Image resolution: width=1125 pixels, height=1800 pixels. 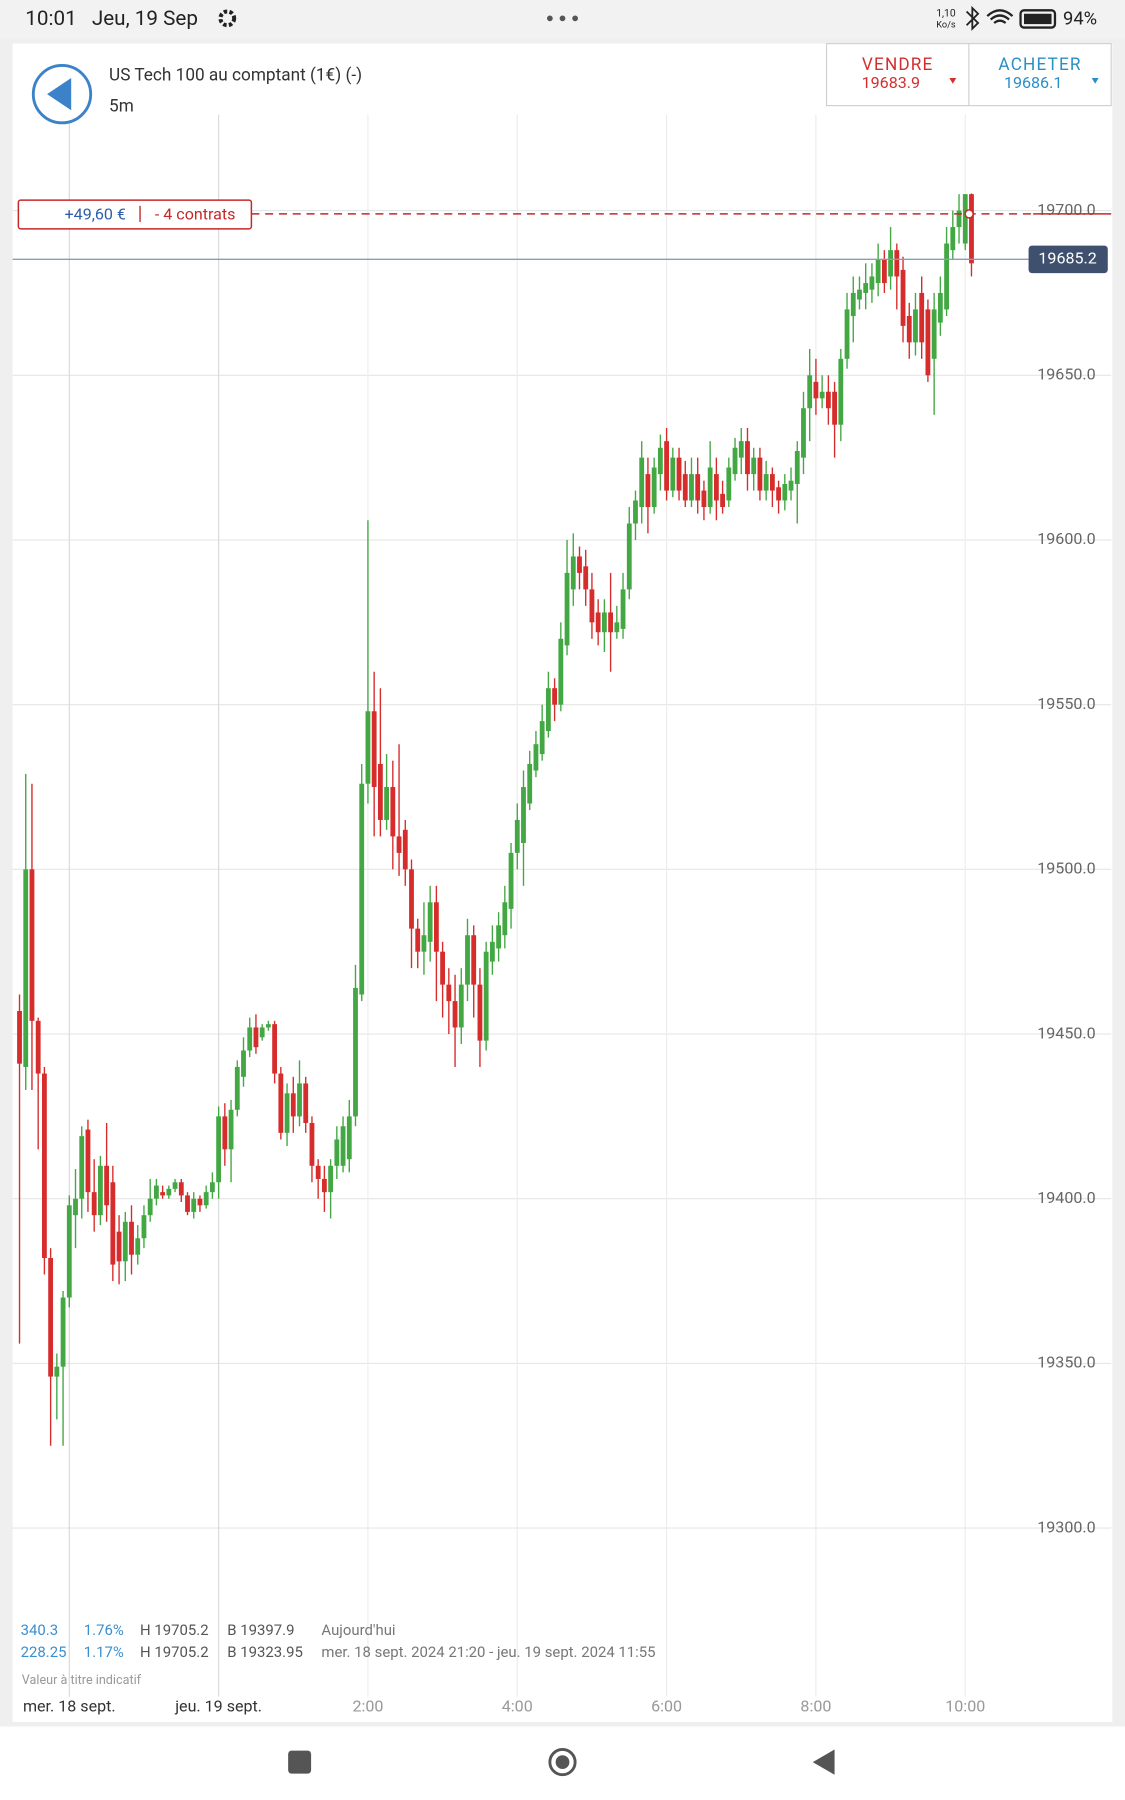 What do you see at coordinates (1066, 1362) in the screenshot?
I see `y-tick-label: 19350.0` at bounding box center [1066, 1362].